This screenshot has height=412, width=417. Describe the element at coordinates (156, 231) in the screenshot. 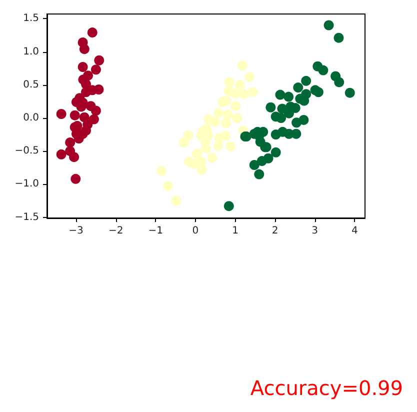

I see `x-tick-label: −1` at that location.